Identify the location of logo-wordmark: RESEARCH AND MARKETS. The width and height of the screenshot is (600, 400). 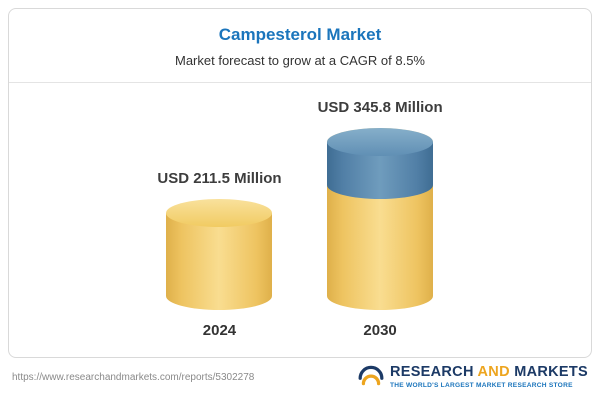
(488, 371).